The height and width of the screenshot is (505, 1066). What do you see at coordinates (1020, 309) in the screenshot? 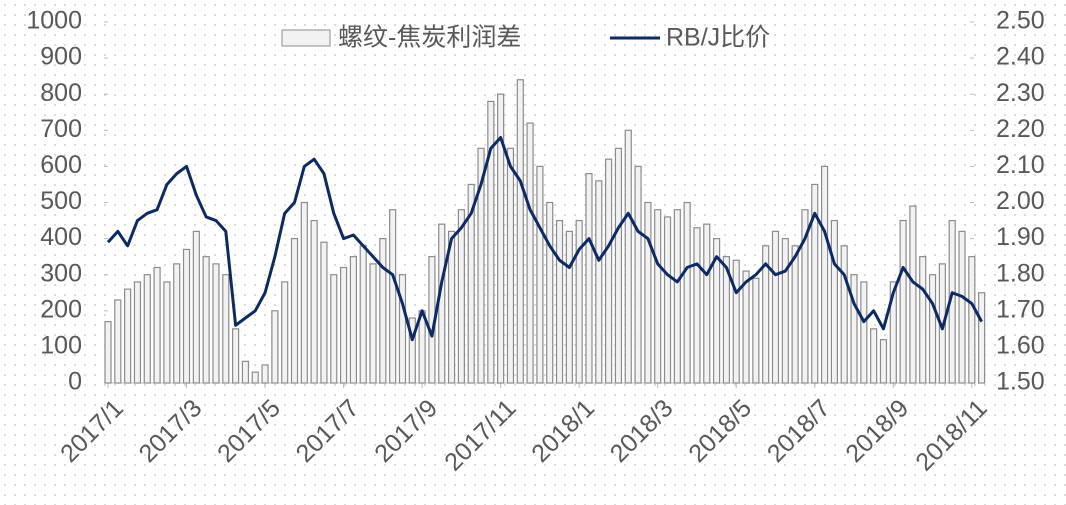
I see `y2-tick-label: 1.70` at bounding box center [1020, 309].